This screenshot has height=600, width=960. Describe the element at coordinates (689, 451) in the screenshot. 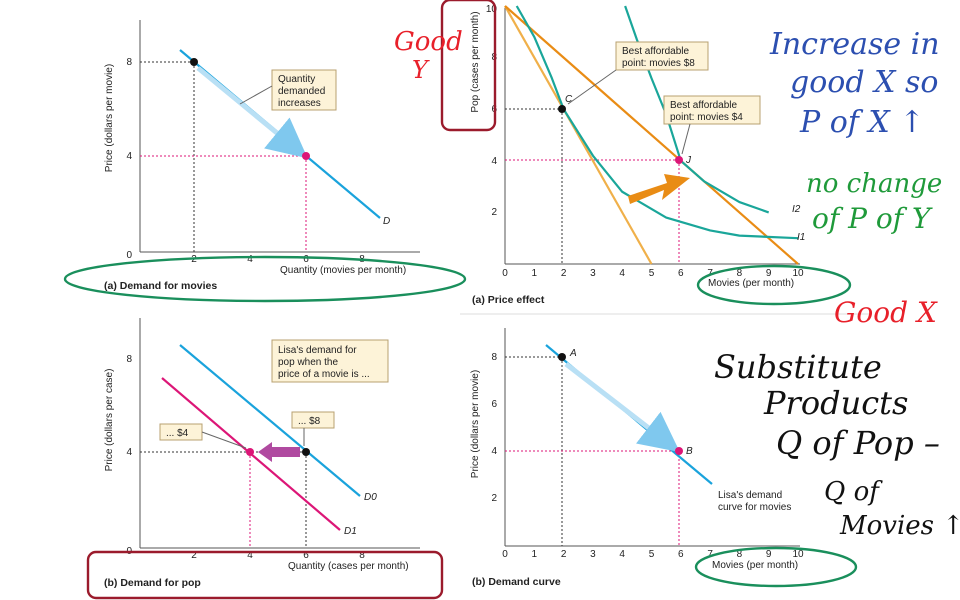

I see `point-label-B: B` at that location.